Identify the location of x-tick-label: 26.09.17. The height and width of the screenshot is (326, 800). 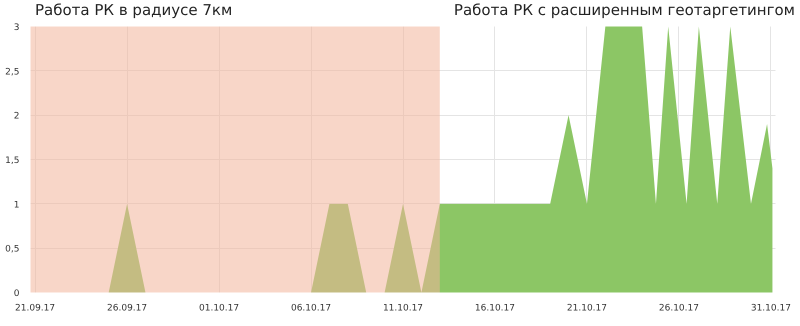
(127, 309).